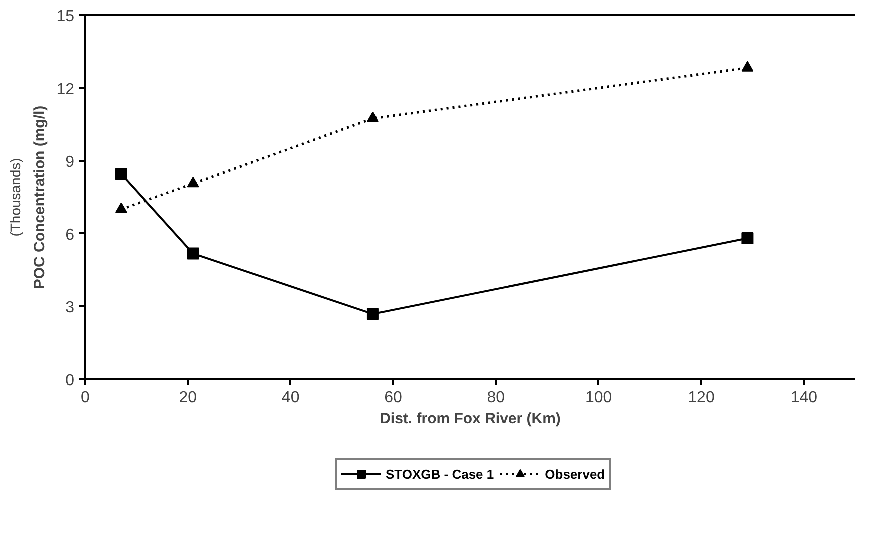 The height and width of the screenshot is (534, 880). I want to click on y-tick-label: 0, so click(70, 381).